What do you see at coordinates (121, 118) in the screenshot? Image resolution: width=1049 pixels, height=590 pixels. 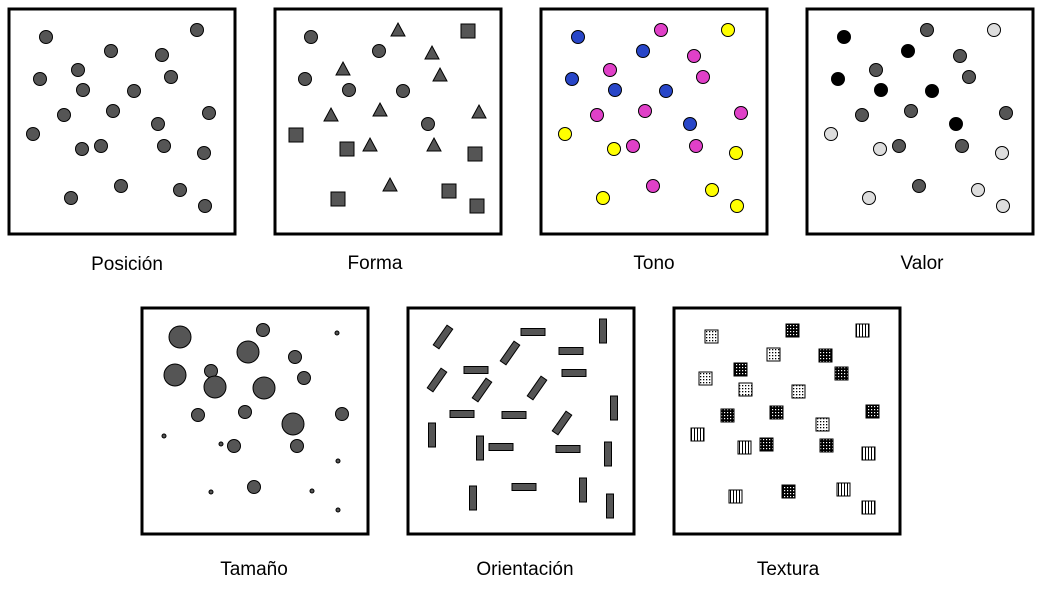 I see `panel-posicion-marks` at bounding box center [121, 118].